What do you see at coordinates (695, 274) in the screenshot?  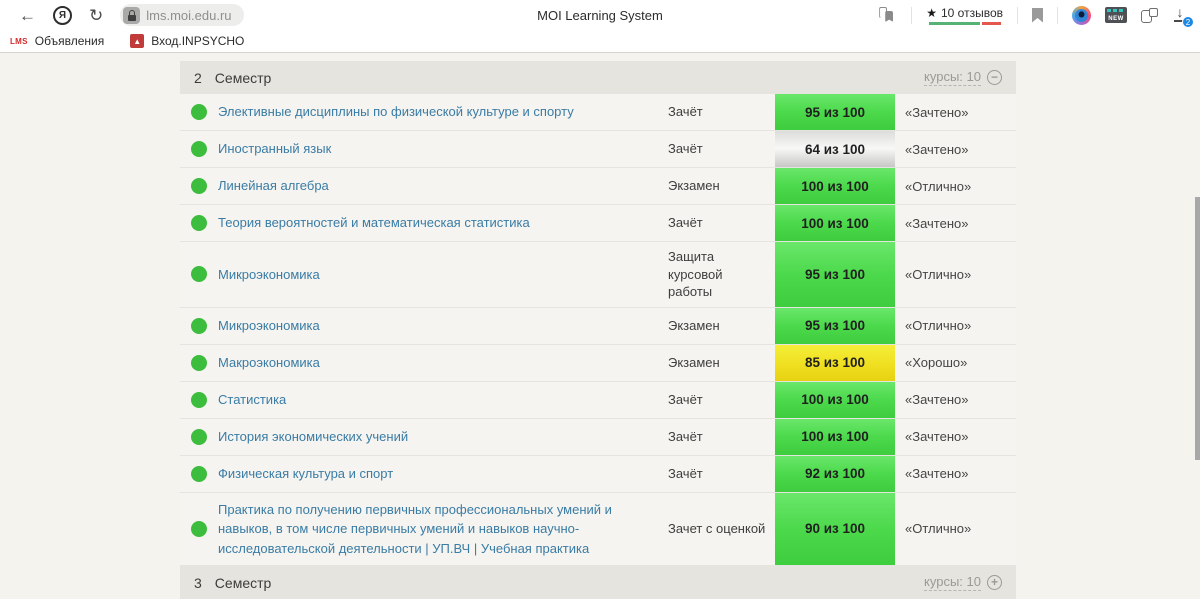 I see `assessment-type: Защита курсовой работы` at bounding box center [695, 274].